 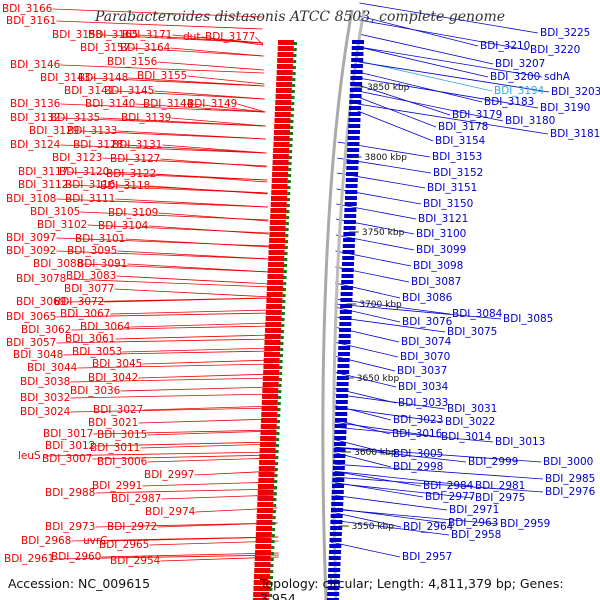 I want to click on gene-label-left: BDI_2991, so click(x=117, y=486).